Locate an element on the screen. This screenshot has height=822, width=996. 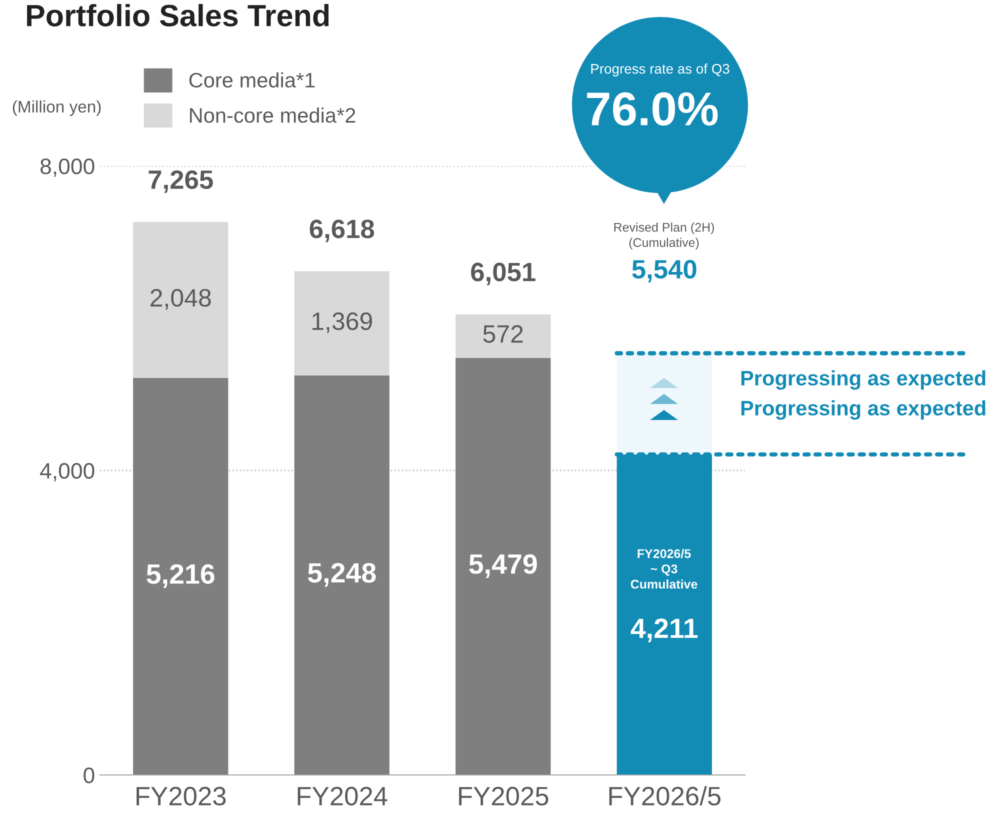
annotation: FY2026/5 ~ Q3 Cumulative is located at coordinates (664, 568).